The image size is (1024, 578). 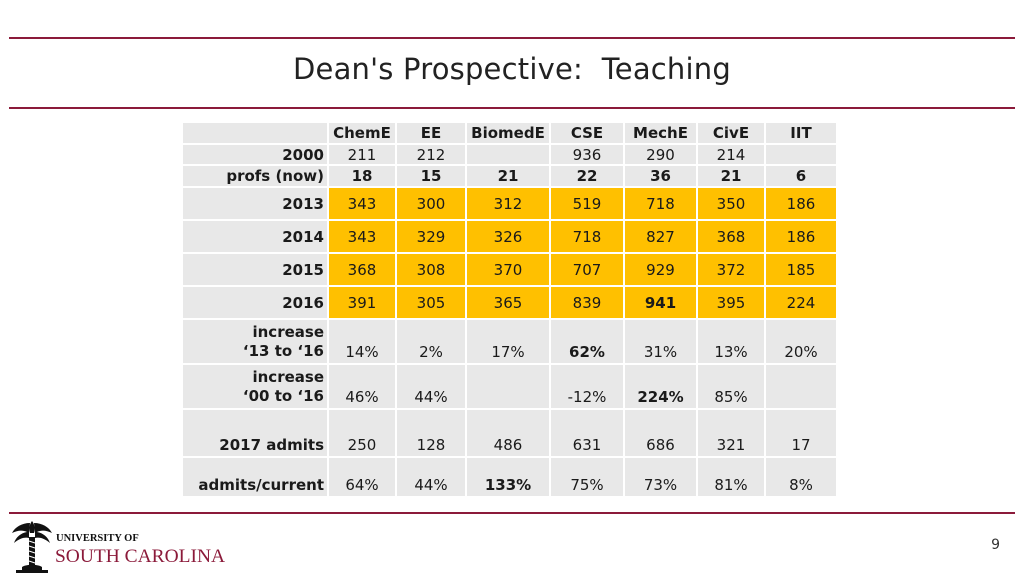 I want to click on table-cell: 839, so click(x=587, y=302).